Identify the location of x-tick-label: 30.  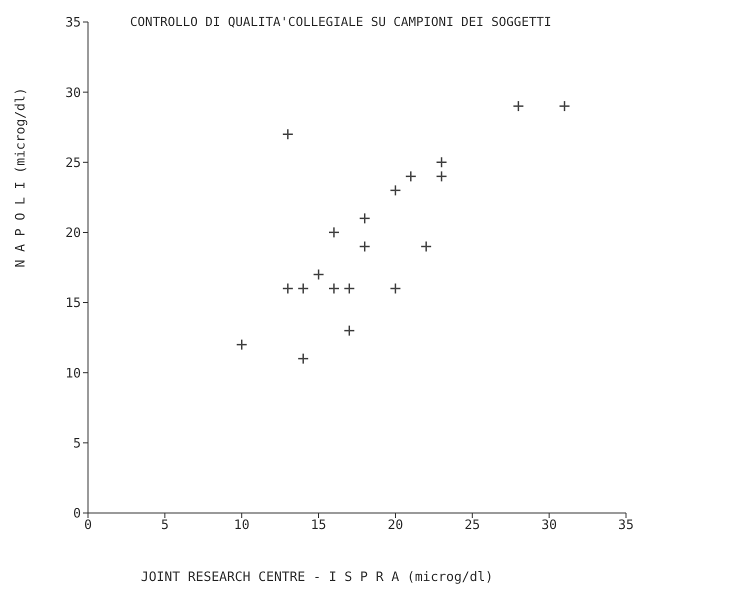
(549, 526).